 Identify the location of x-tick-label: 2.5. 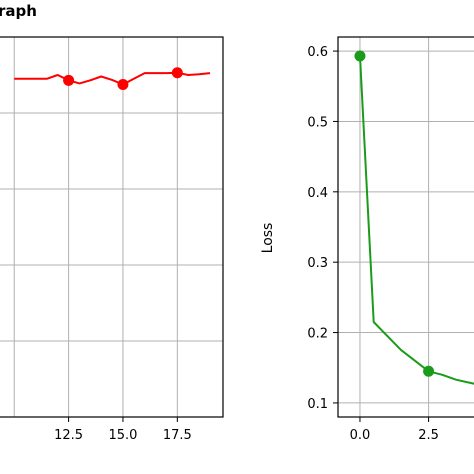
(428, 435).